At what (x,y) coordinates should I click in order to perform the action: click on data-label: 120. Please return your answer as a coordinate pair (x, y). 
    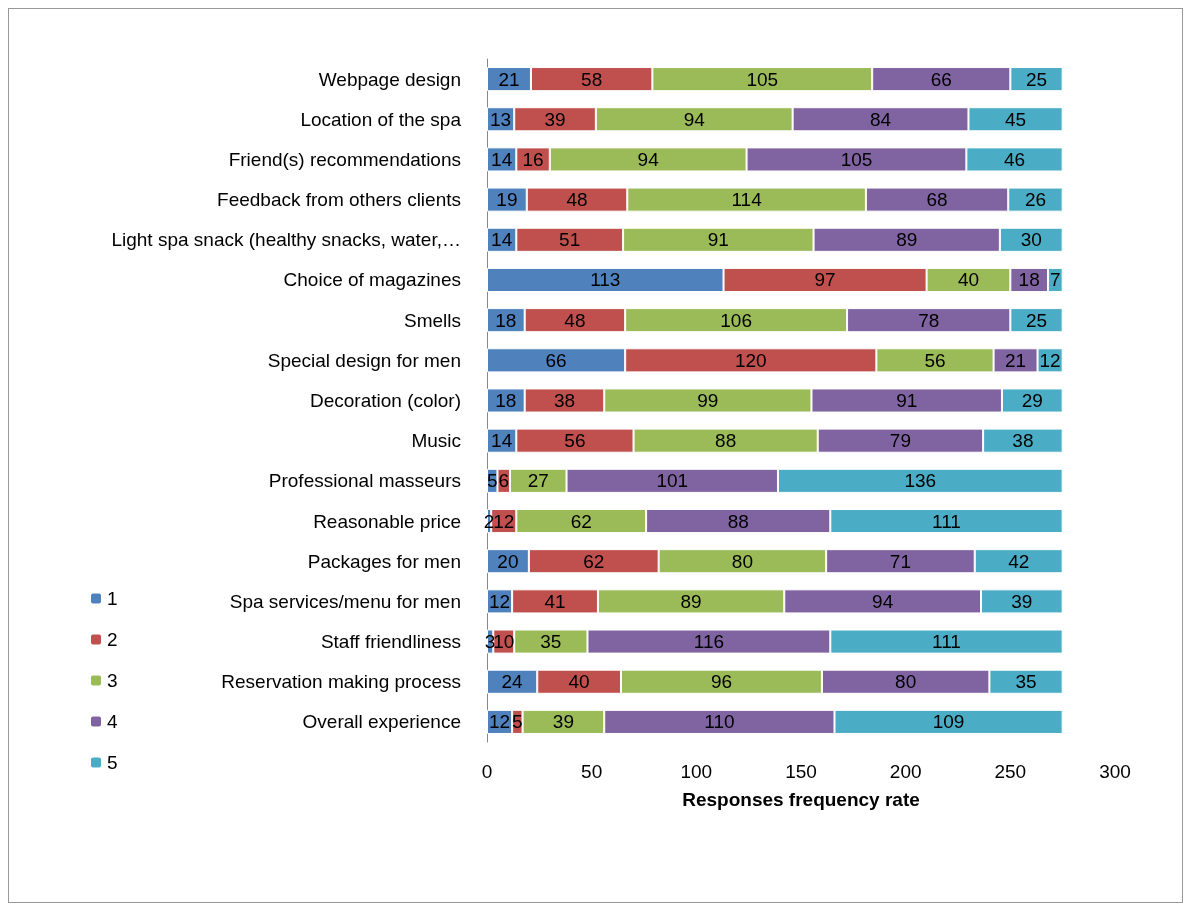
    Looking at the image, I should click on (750, 360).